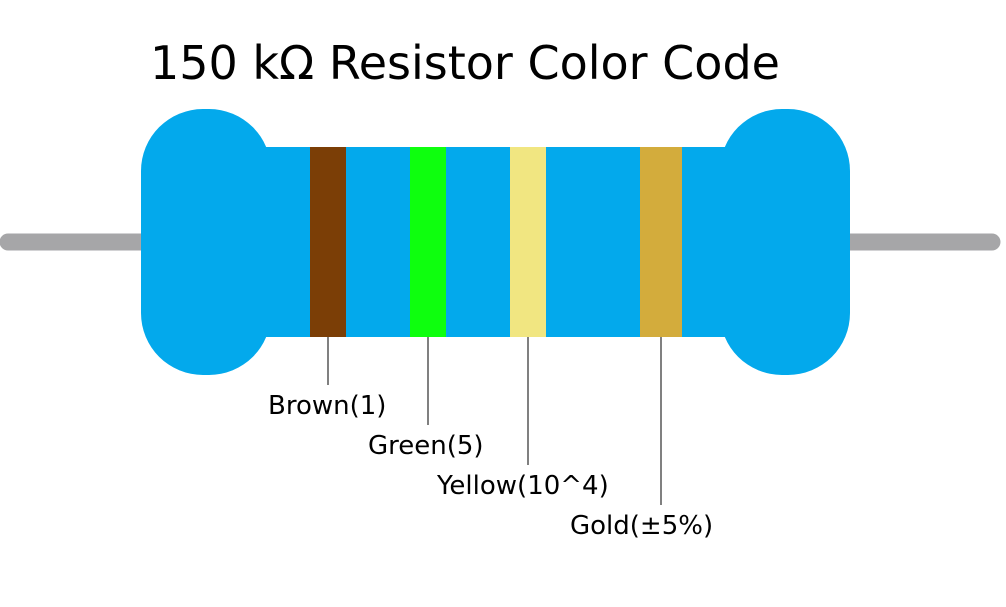  Describe the element at coordinates (426, 446) in the screenshot. I see `band-label-green: Green(5)` at that location.